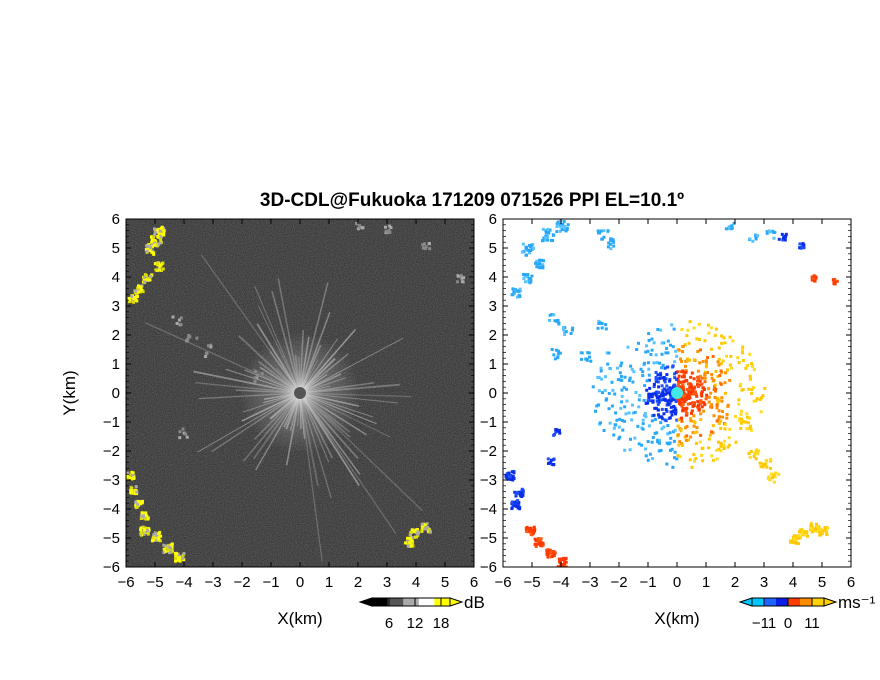 This screenshot has height=680, width=880. What do you see at coordinates (416, 582) in the screenshot?
I see `x-tick-label: 4` at bounding box center [416, 582].